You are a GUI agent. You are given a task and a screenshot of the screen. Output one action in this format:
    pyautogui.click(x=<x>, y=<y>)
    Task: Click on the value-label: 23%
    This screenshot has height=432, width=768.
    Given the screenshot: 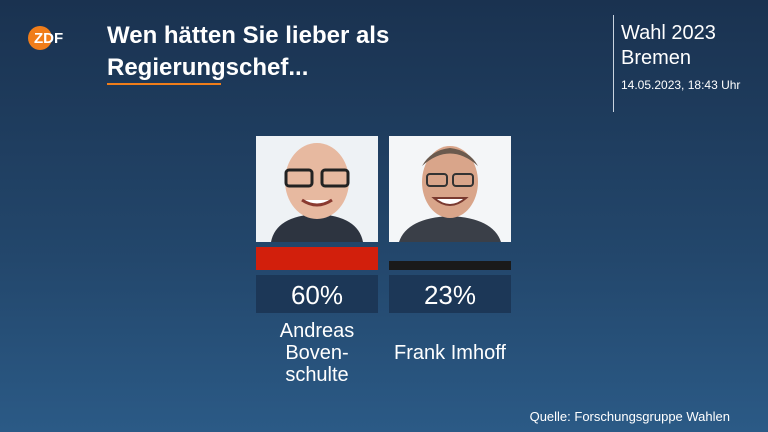 What is the action you would take?
    pyautogui.click(x=450, y=294)
    